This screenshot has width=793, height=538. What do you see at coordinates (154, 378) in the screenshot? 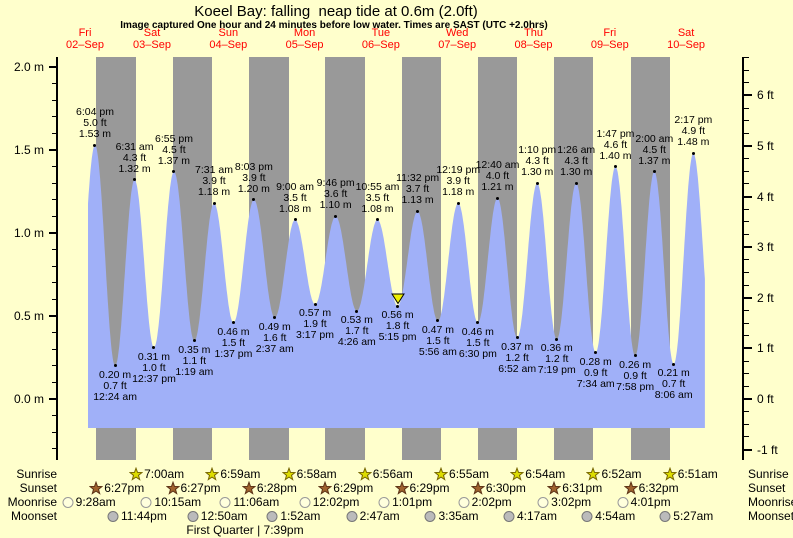
I see `annotation-line: 12:37 pm` at bounding box center [154, 378].